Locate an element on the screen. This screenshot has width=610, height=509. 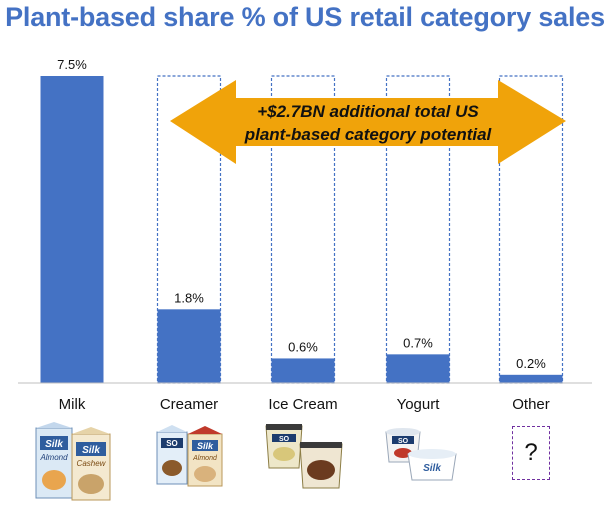
category-label-milk: Milk is located at coordinates (72, 404).